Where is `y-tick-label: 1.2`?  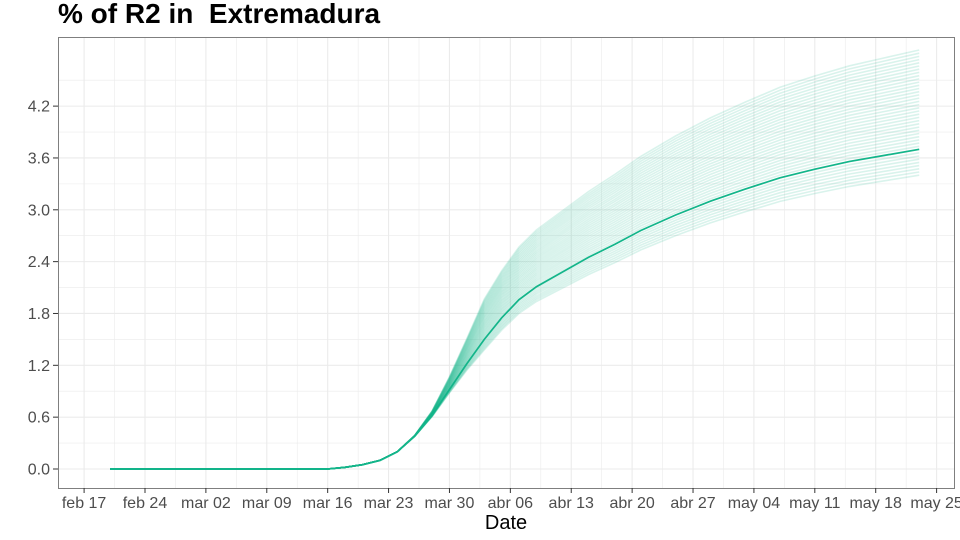
y-tick-label: 1.2 is located at coordinates (39, 366).